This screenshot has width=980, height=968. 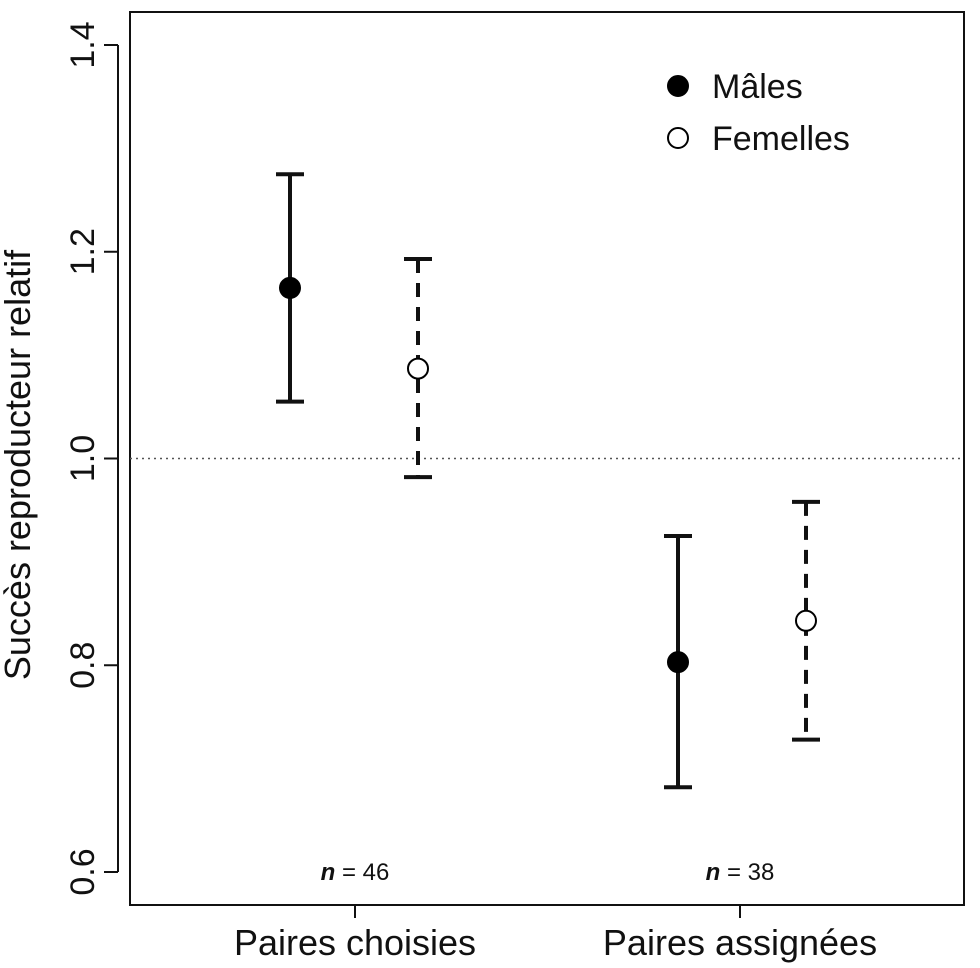 What do you see at coordinates (555, 934) in the screenshot?
I see `x-axis: Paires choisies Paires assignées` at bounding box center [555, 934].